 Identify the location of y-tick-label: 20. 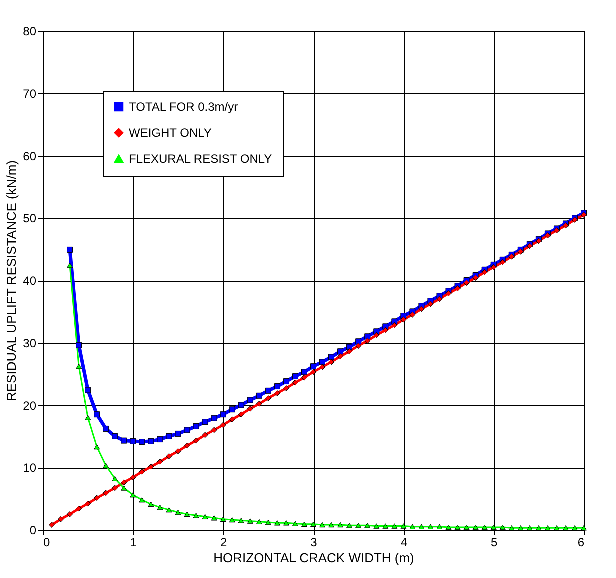
(30, 405).